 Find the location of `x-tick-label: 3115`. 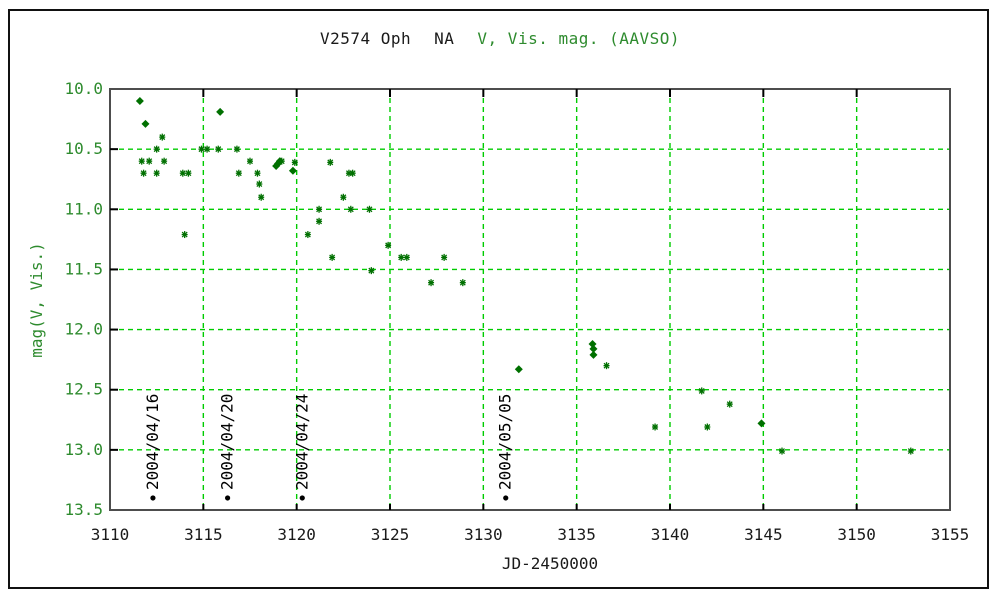

x-tick-label: 3115 is located at coordinates (203, 534).